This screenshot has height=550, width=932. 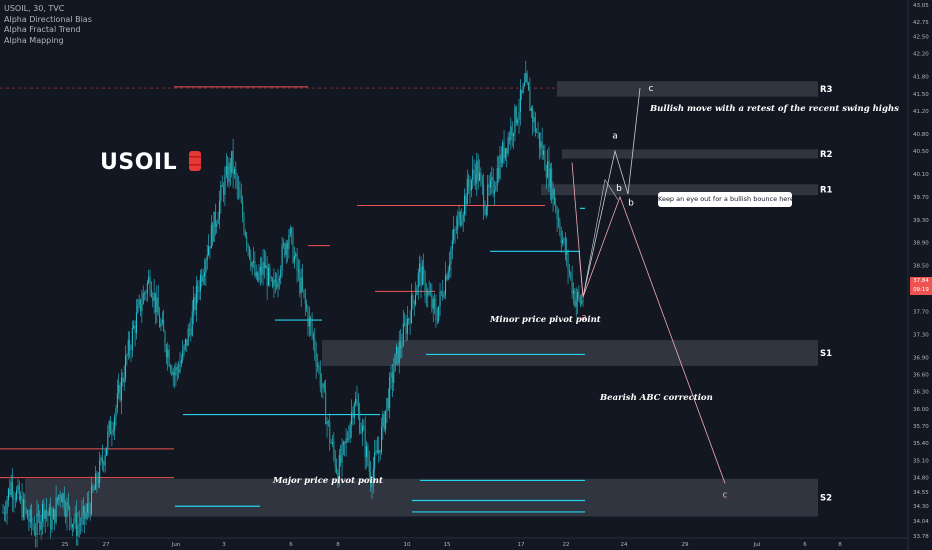 What do you see at coordinates (826, 354) in the screenshot?
I see `zone-label-s1: S1` at bounding box center [826, 354].